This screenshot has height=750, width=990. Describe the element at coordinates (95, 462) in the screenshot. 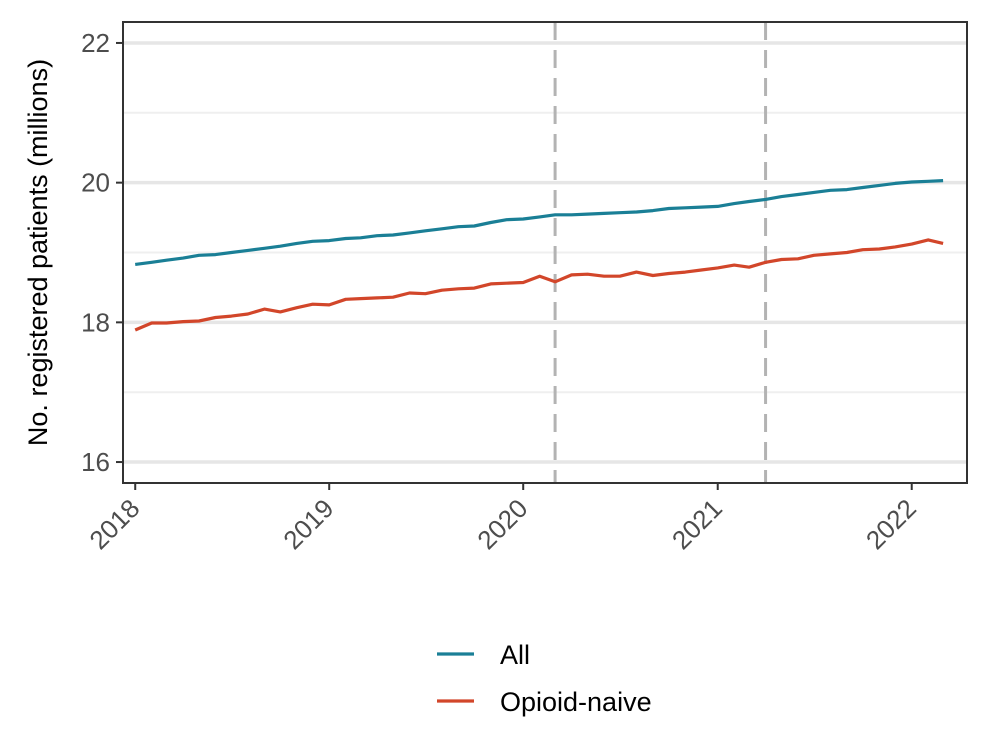

I see `y-tick-label: 16` at that location.